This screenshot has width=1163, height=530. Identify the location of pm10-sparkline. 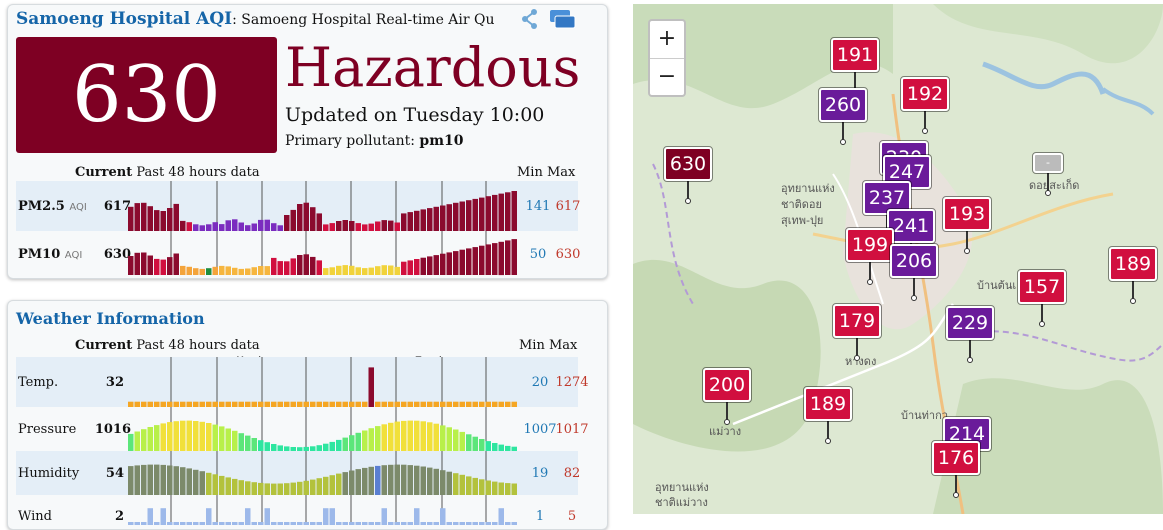
(323, 253).